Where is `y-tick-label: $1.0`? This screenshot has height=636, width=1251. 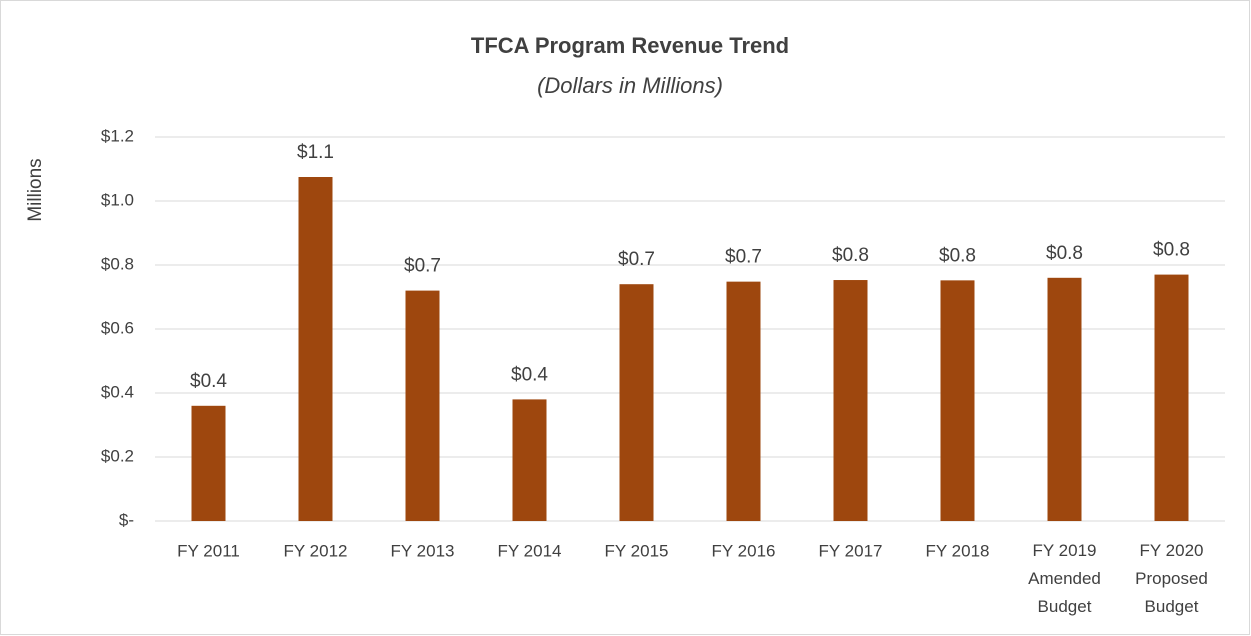
y-tick-label: $1.0 is located at coordinates (117, 199).